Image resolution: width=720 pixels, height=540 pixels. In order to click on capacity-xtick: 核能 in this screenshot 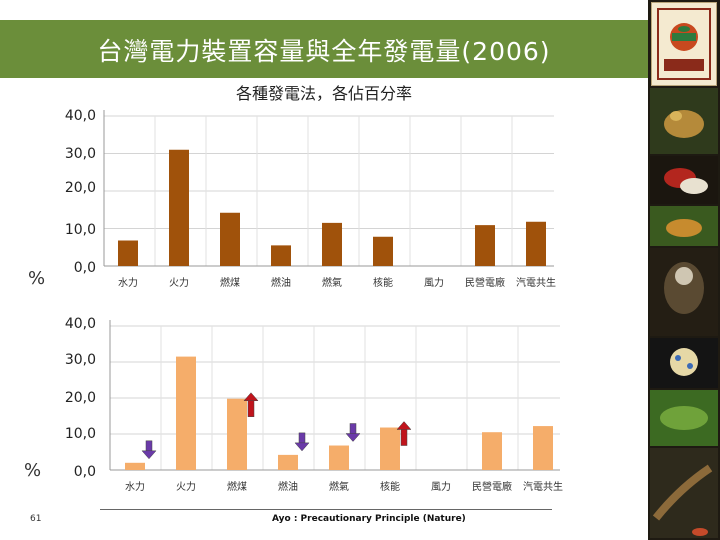, I will do `click(383, 282)`.